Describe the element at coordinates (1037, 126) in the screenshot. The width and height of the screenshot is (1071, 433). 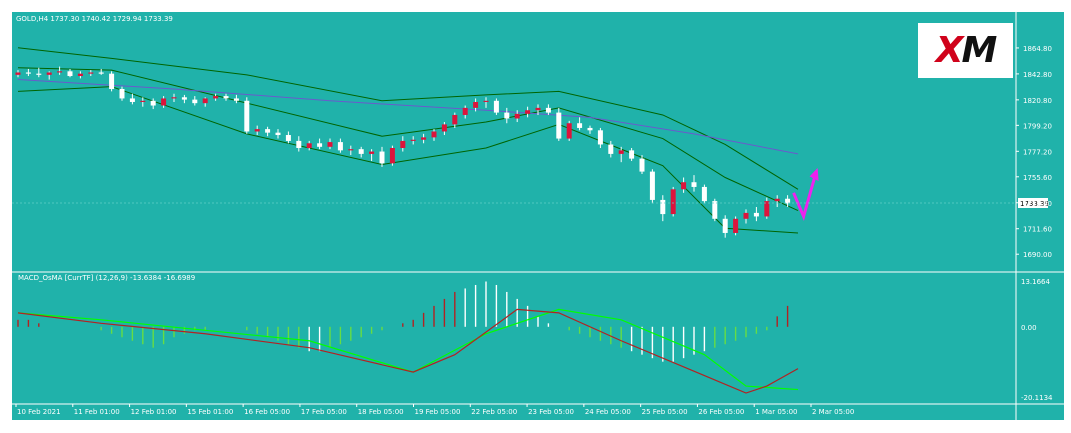
I see `price-tick-label: 1799.20` at that location.